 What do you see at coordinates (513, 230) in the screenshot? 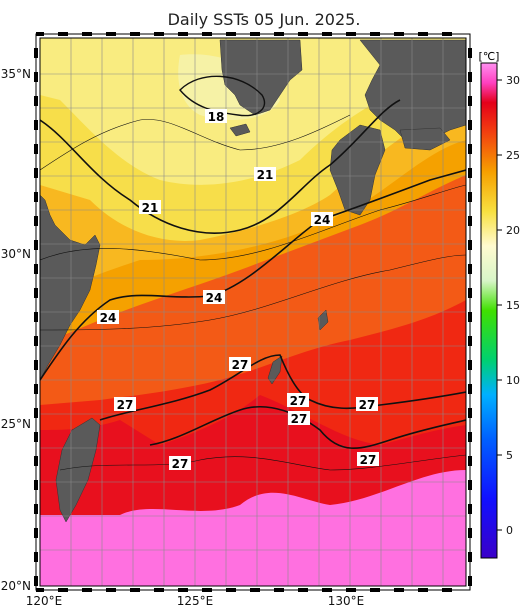
I see `svg-text: 20` at bounding box center [513, 230].